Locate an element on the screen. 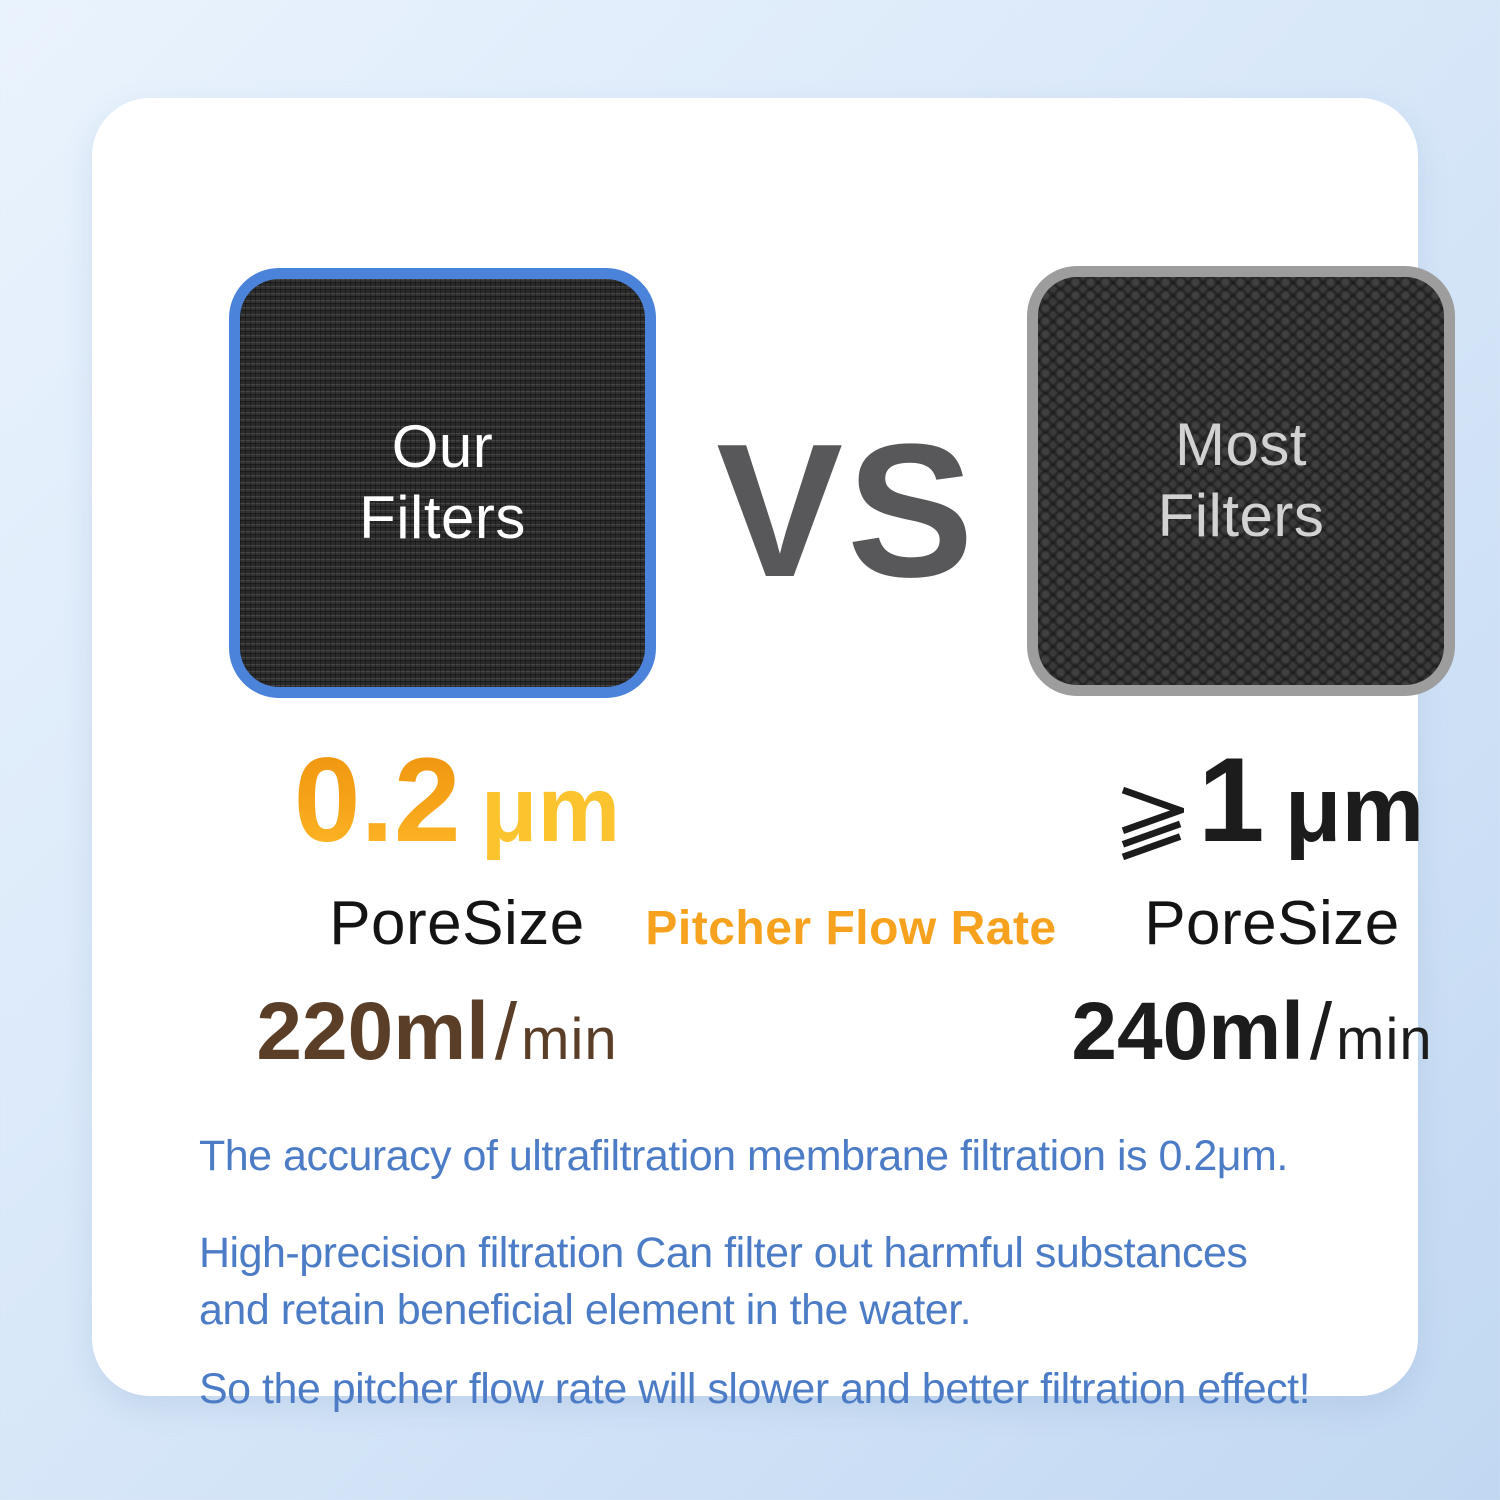  pore-size-right-value: 1 is located at coordinates (1231, 800).